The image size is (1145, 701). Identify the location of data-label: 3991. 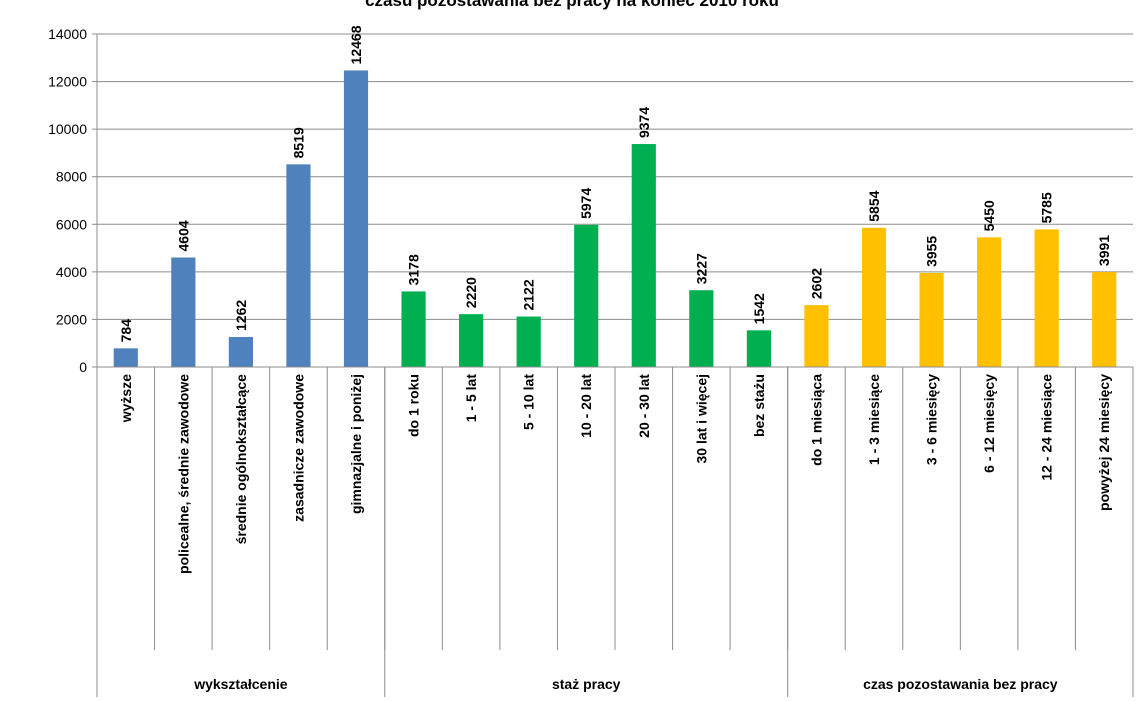
(1104, 250).